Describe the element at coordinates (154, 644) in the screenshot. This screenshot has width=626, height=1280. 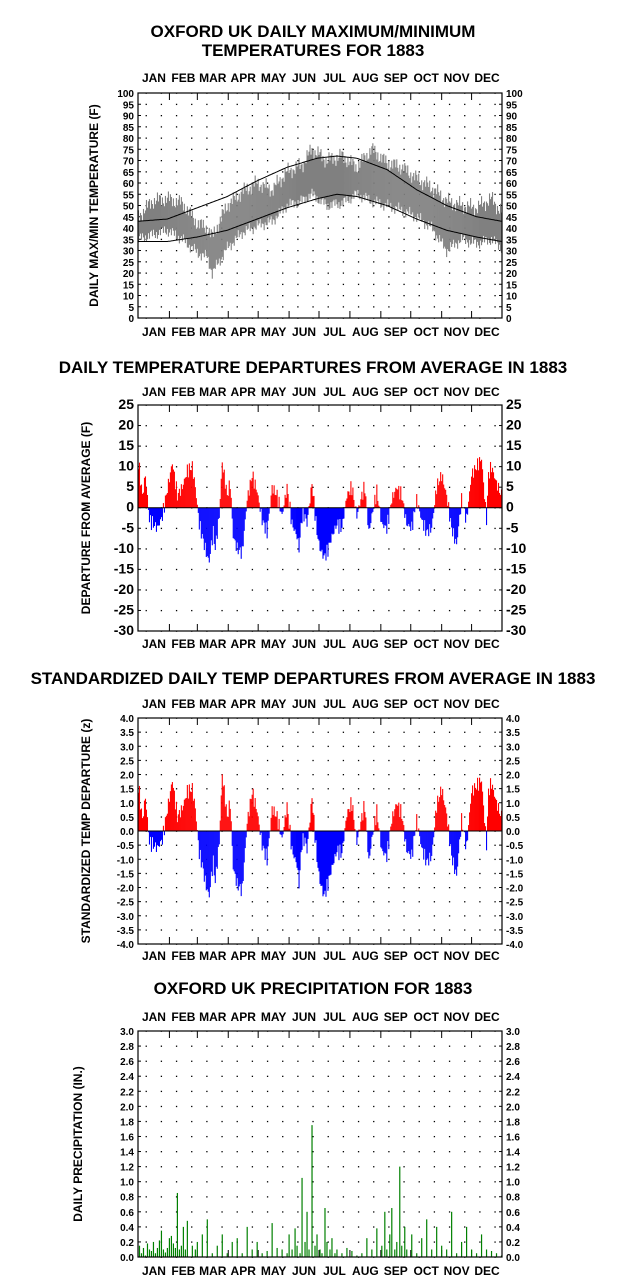
I see `month-label-bottom: JAN` at that location.